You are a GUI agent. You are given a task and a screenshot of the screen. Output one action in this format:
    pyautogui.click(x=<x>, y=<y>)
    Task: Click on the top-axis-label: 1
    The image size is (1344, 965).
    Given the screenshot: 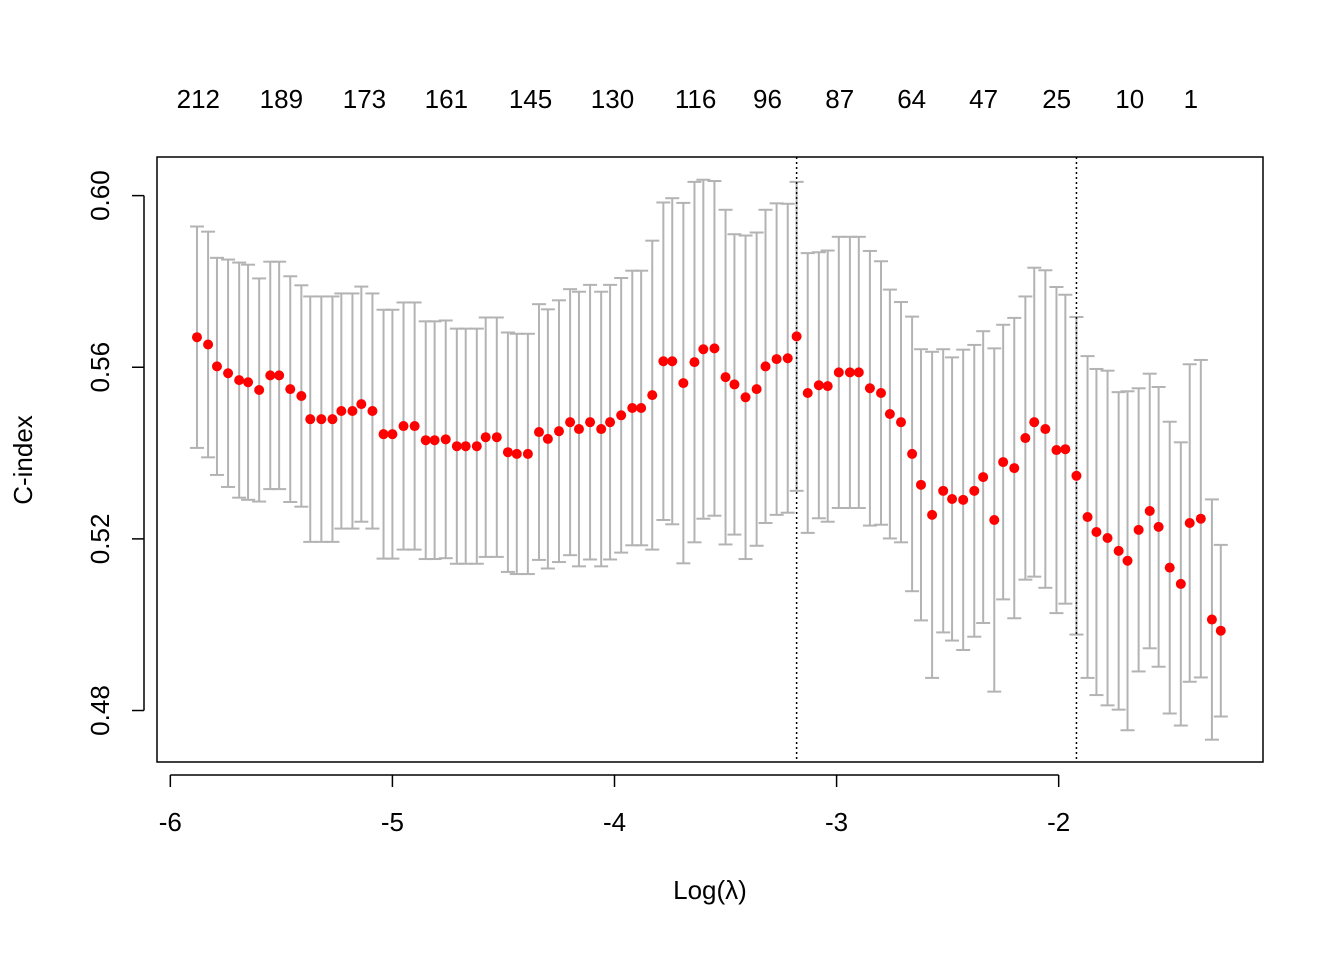 What is the action you would take?
    pyautogui.click(x=1191, y=99)
    